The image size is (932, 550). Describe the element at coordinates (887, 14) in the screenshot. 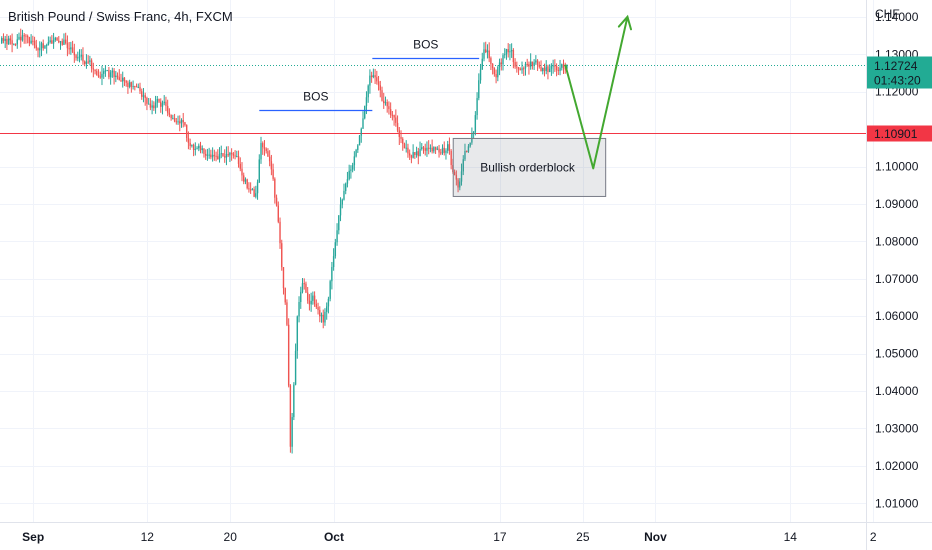

I see `price-axis-currency: CHF` at that location.